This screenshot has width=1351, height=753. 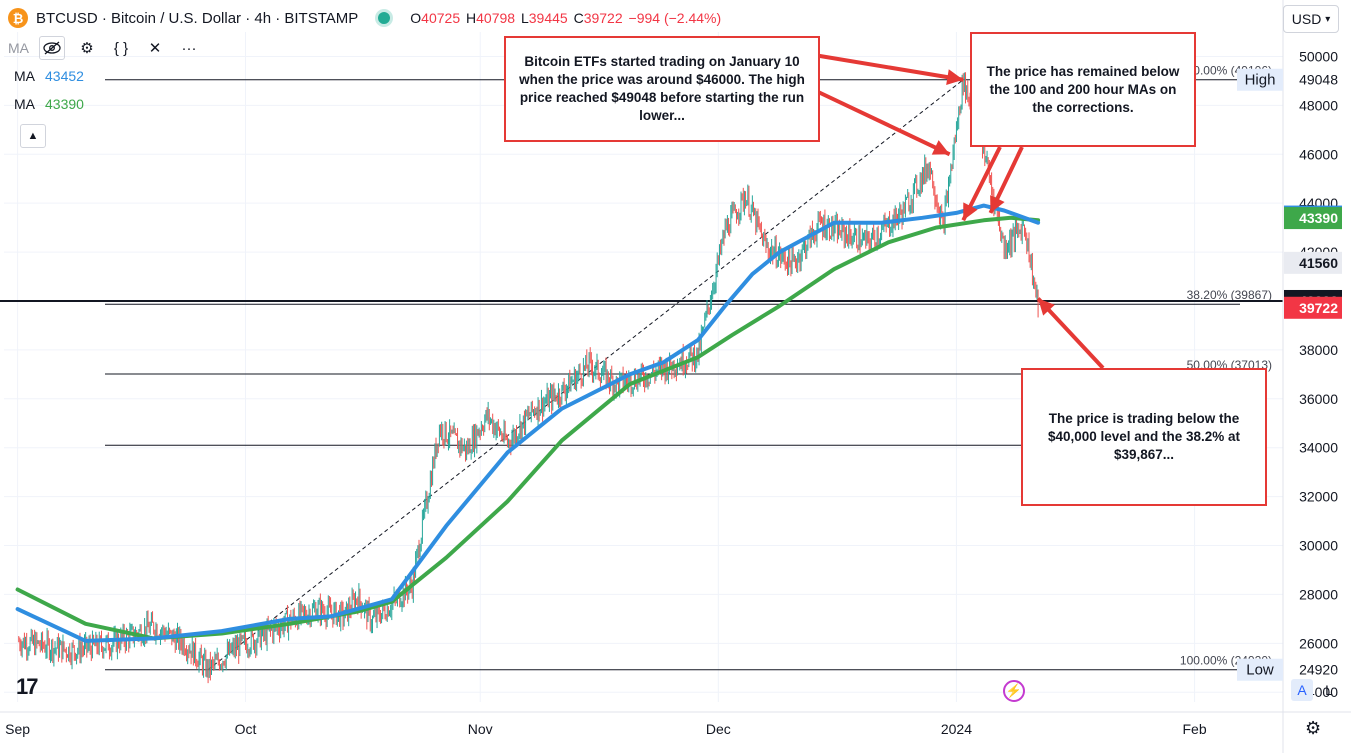 I want to click on auto-scale-button: A, so click(x=1302, y=690).